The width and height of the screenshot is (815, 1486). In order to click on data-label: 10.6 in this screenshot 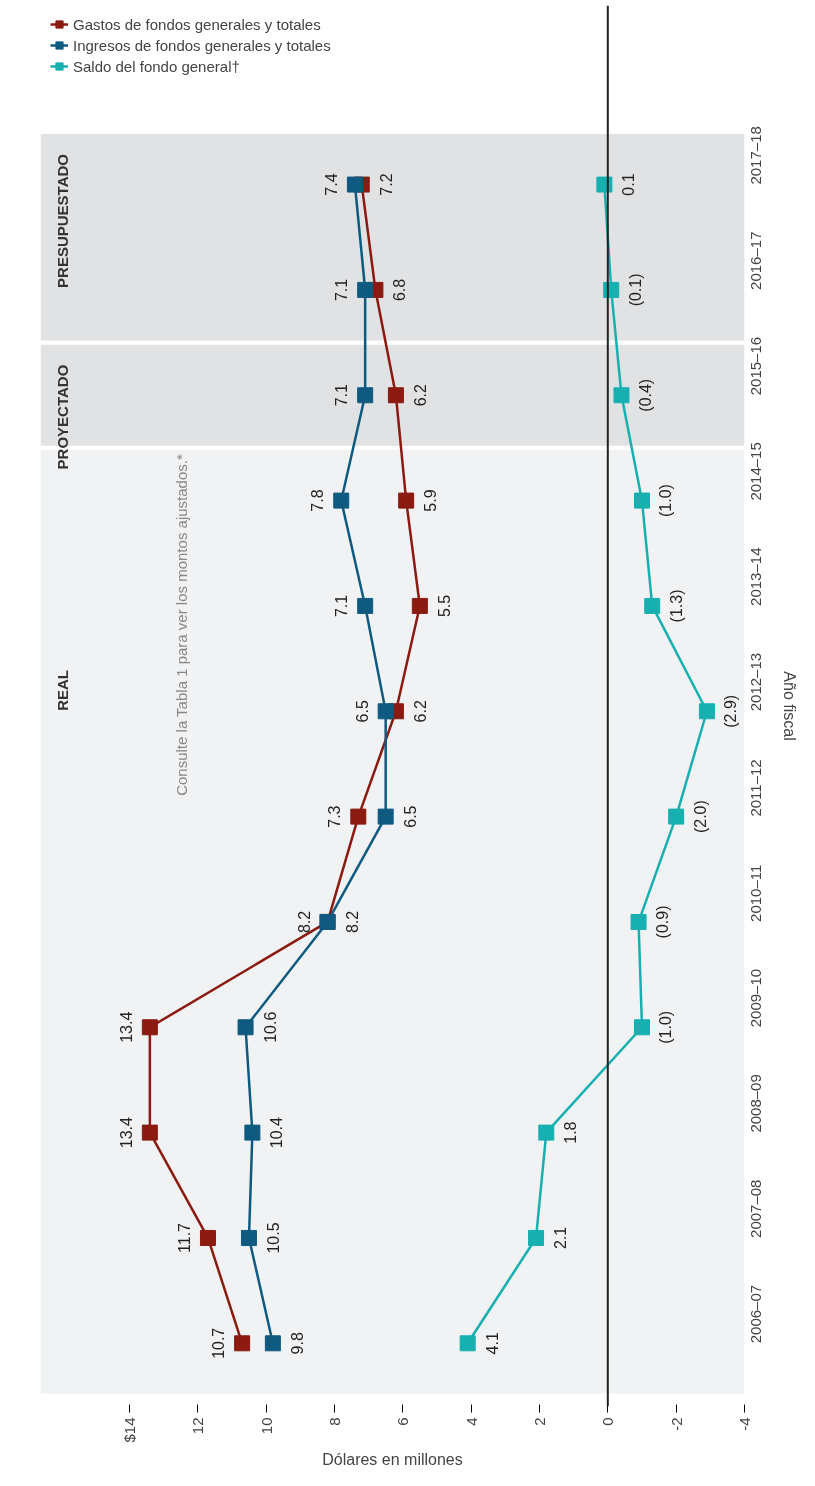, I will do `click(270, 1027)`.